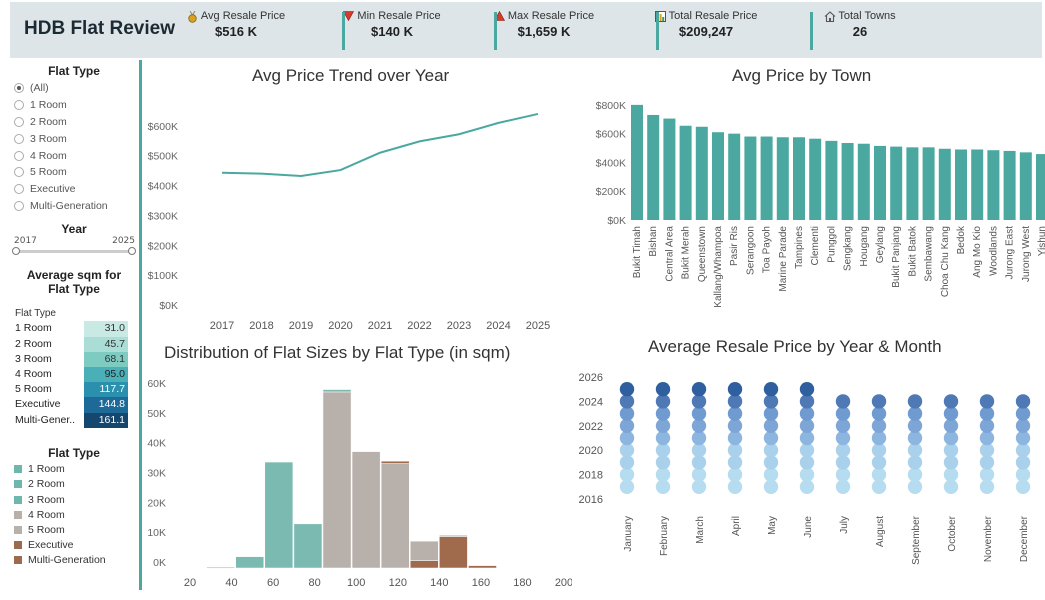 This screenshot has width=1045, height=600. I want to click on year-slider-min-thumb, so click(16, 251).